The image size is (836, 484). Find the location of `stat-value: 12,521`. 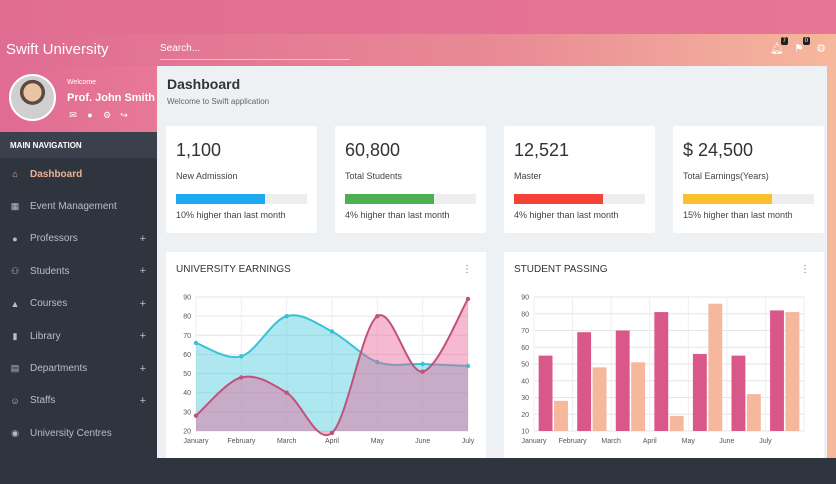

stat-value: 12,521 is located at coordinates (542, 150).